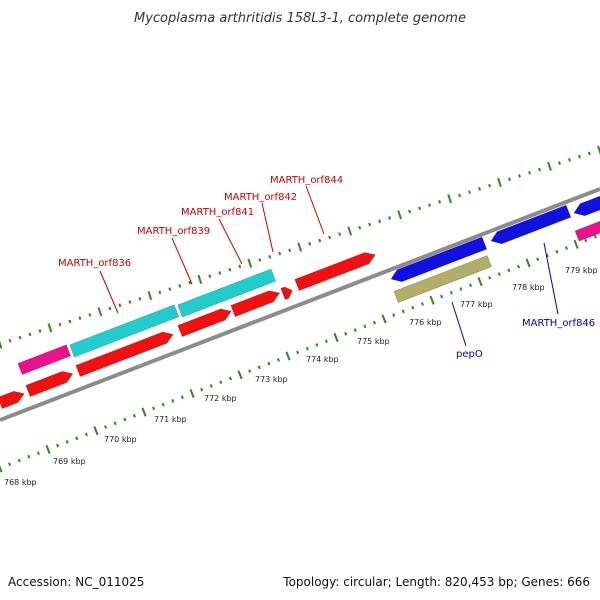 This screenshot has width=600, height=600. Describe the element at coordinates (230, 241) in the screenshot. I see `leader-marth-orf841` at that location.